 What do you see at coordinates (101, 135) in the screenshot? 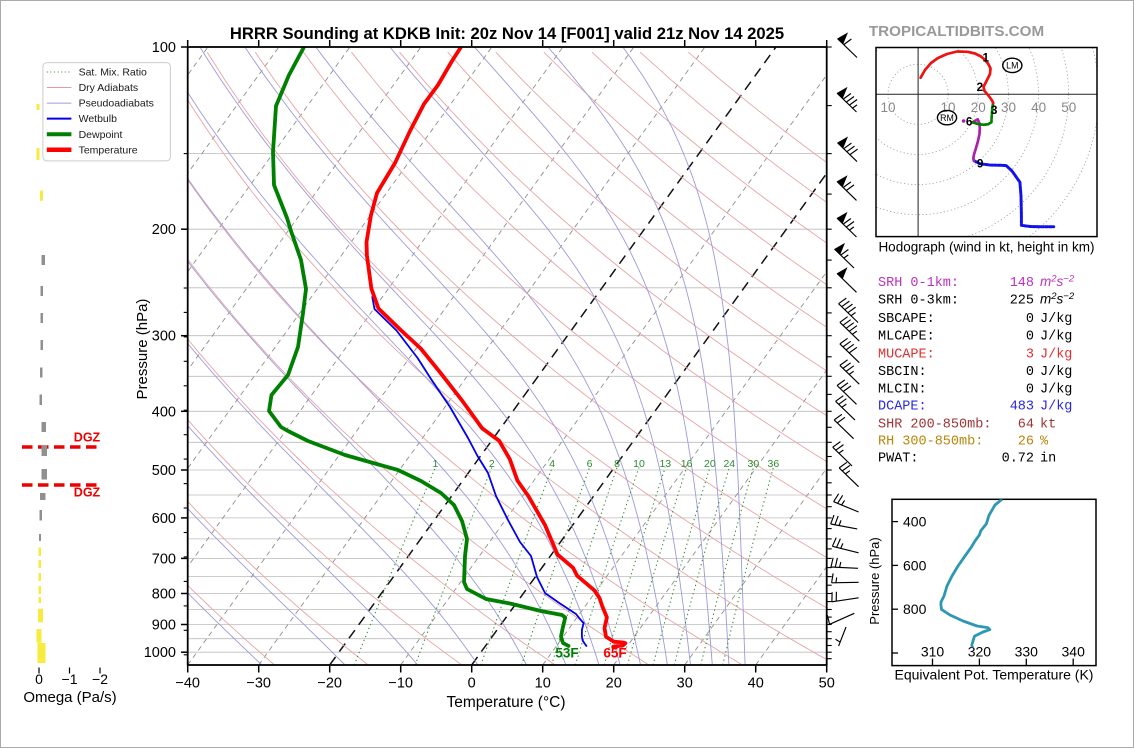
I see `svg-text: Dewpoint` at bounding box center [101, 135].